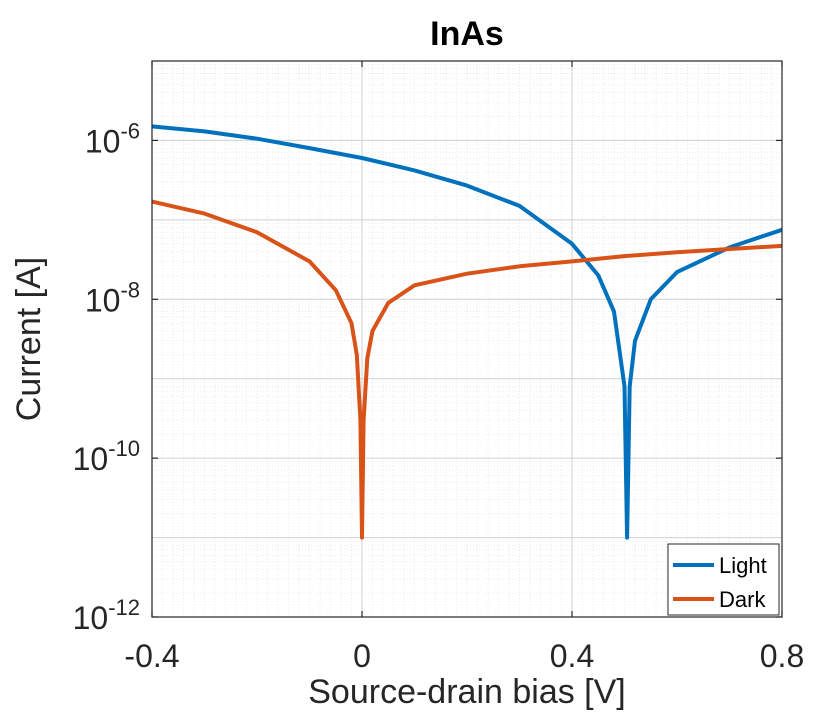  What do you see at coordinates (572, 656) in the screenshot?
I see `x-tick-label: 0.4` at bounding box center [572, 656].